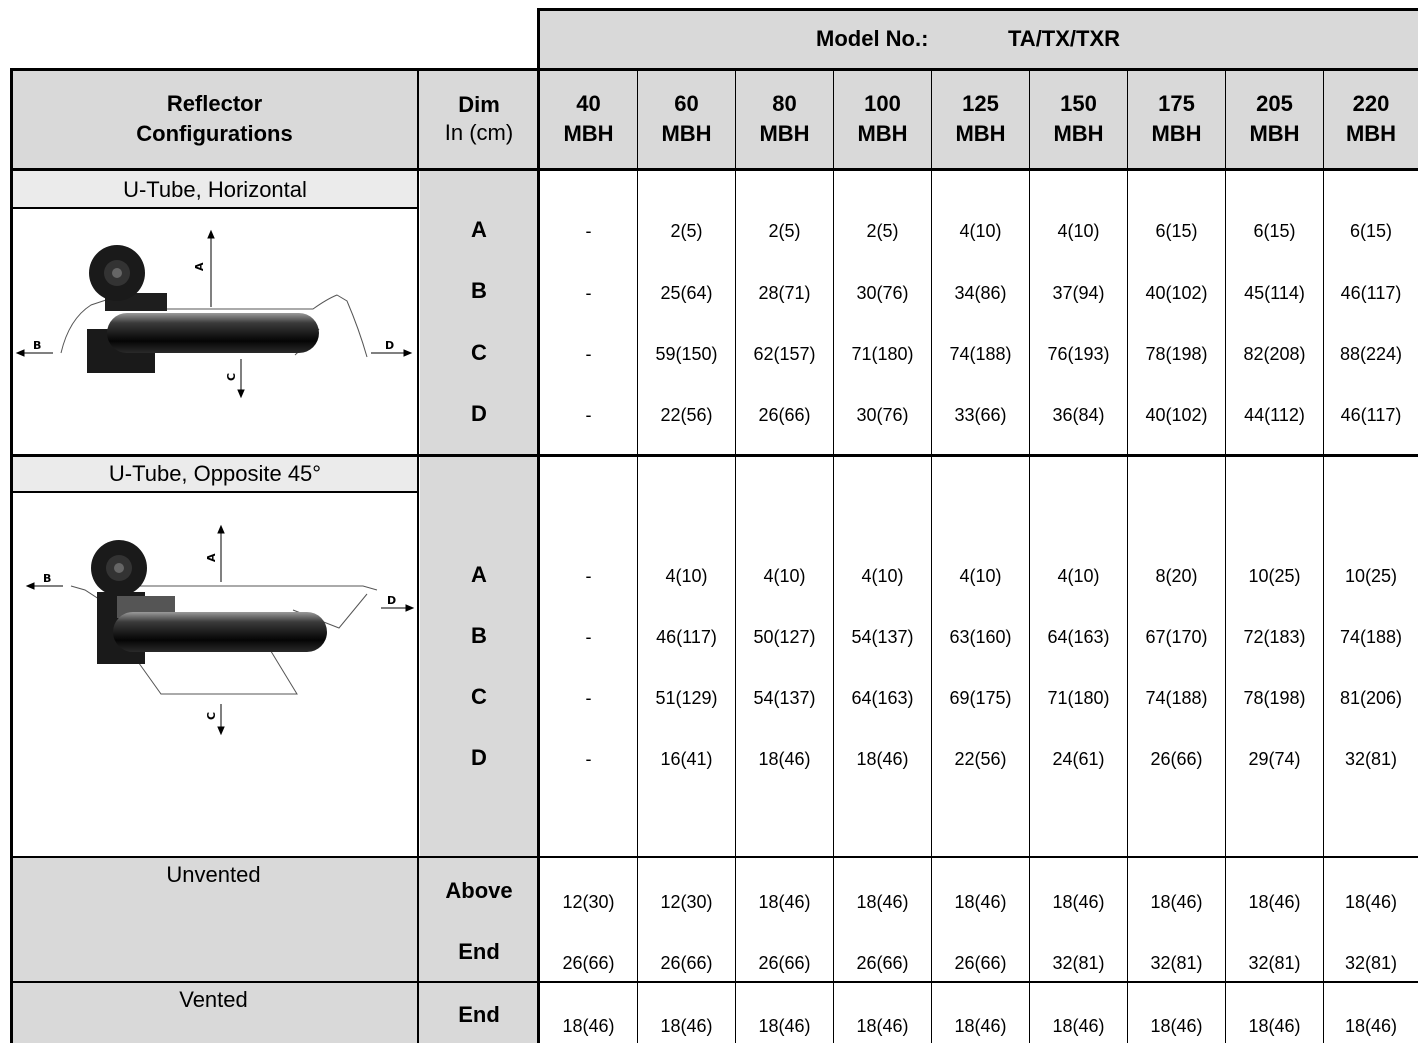  I want to click on table-cell: 72(183), so click(1274, 637).